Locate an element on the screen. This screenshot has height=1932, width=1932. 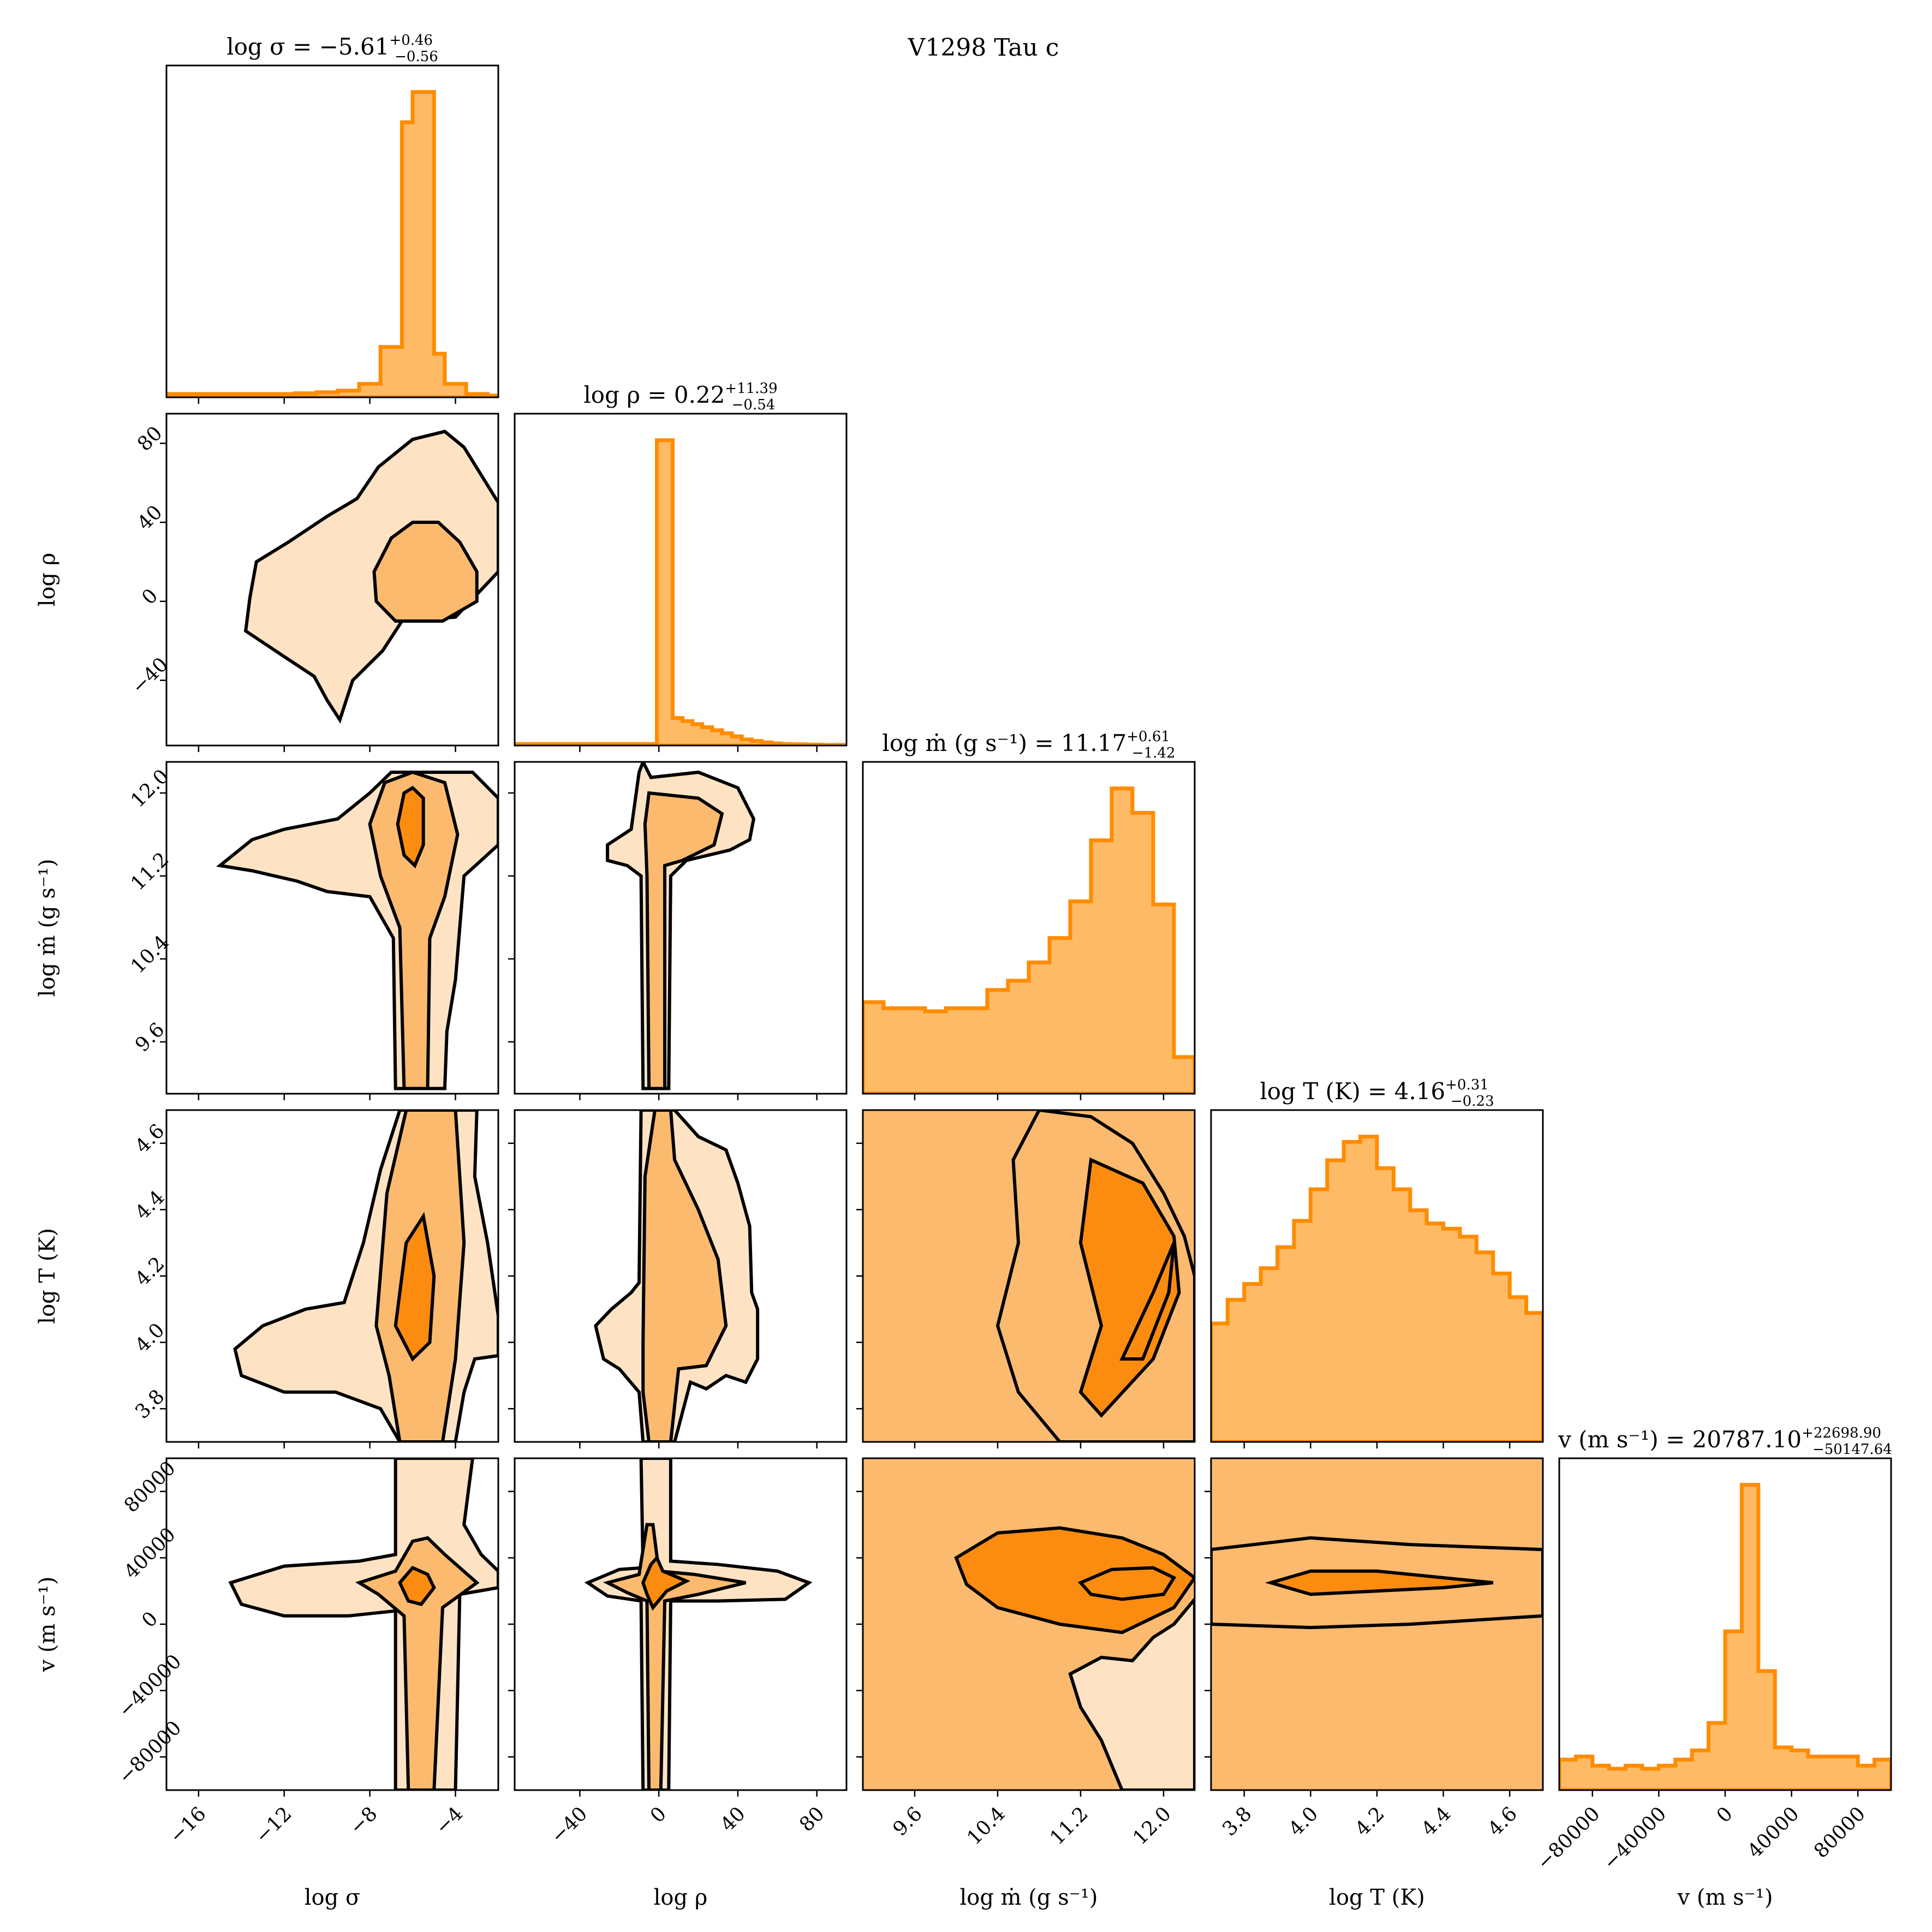
contour-panel-log_sigma-vs-log_mdot is located at coordinates (332, 928).